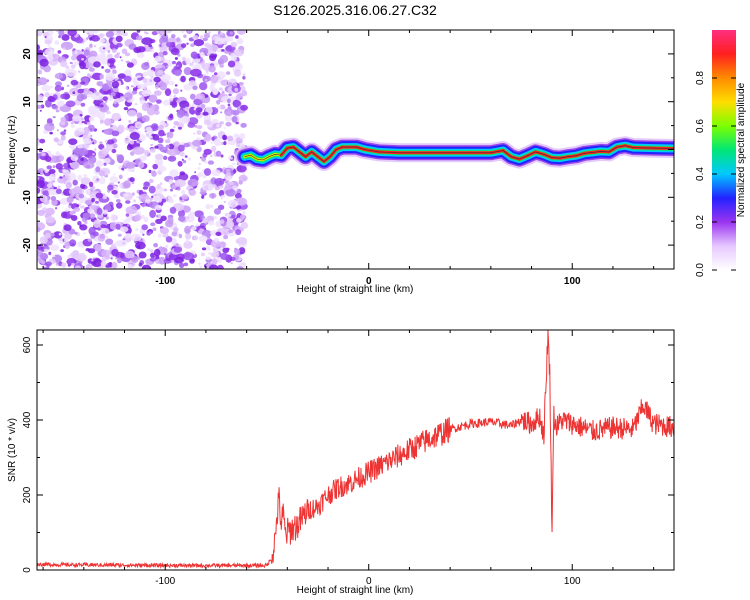 The width and height of the screenshot is (750, 600). Describe the element at coordinates (27, 244) in the screenshot. I see `spectrogram-ytick-label: -20` at that location.